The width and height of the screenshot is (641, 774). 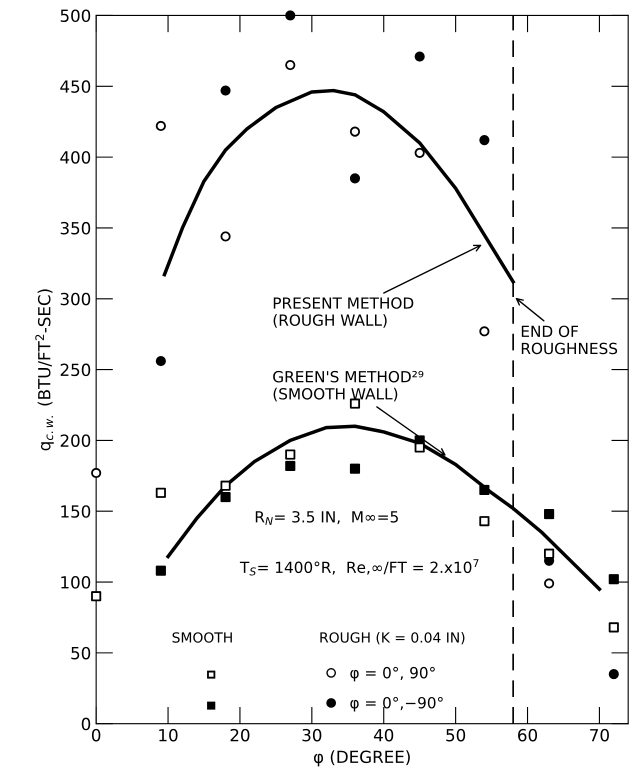 I want to click on ref-line-label: END OF ROUGHNESS, so click(x=570, y=340).